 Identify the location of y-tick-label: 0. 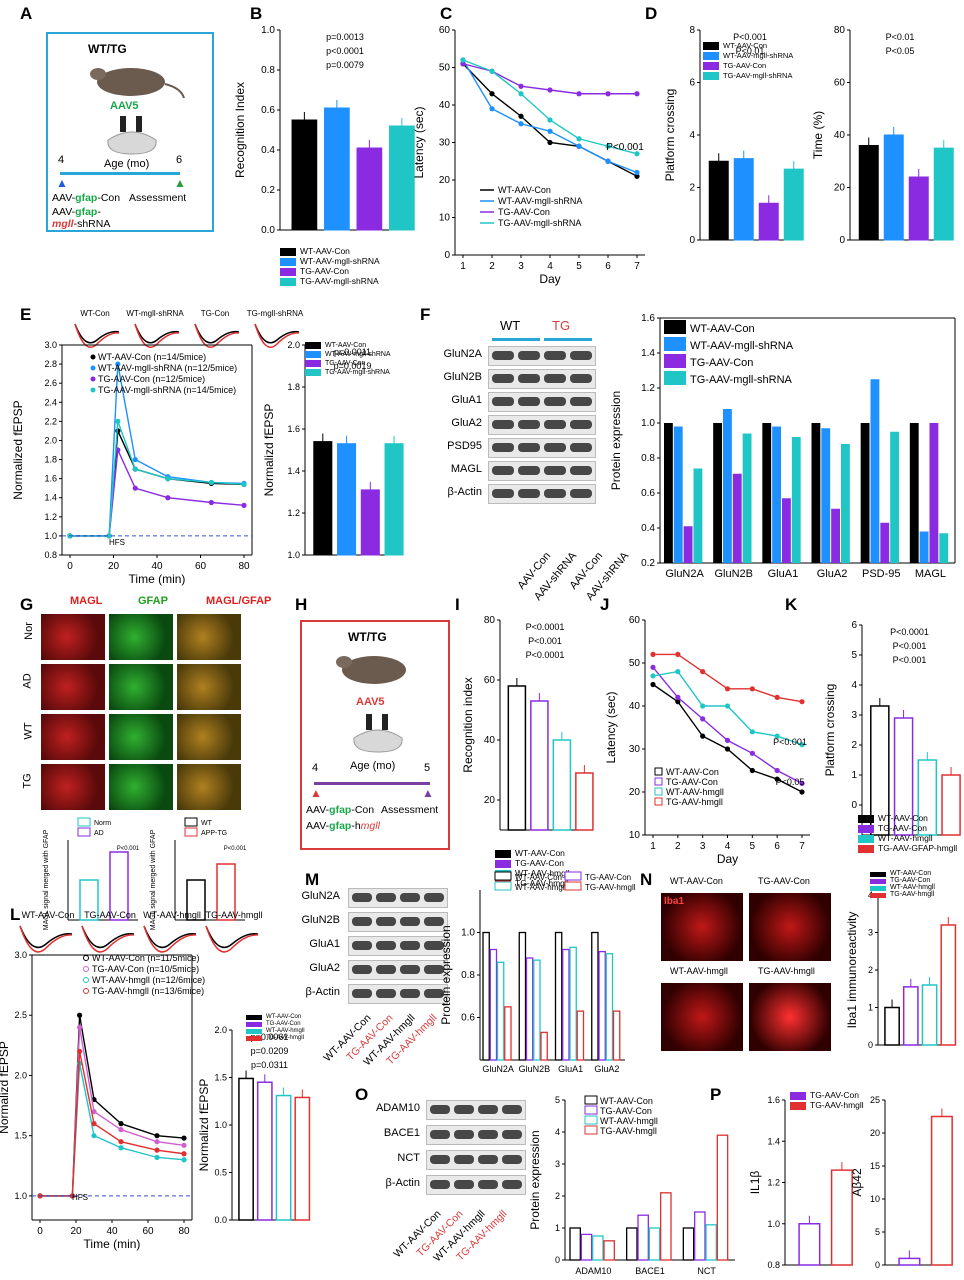
(692, 240).